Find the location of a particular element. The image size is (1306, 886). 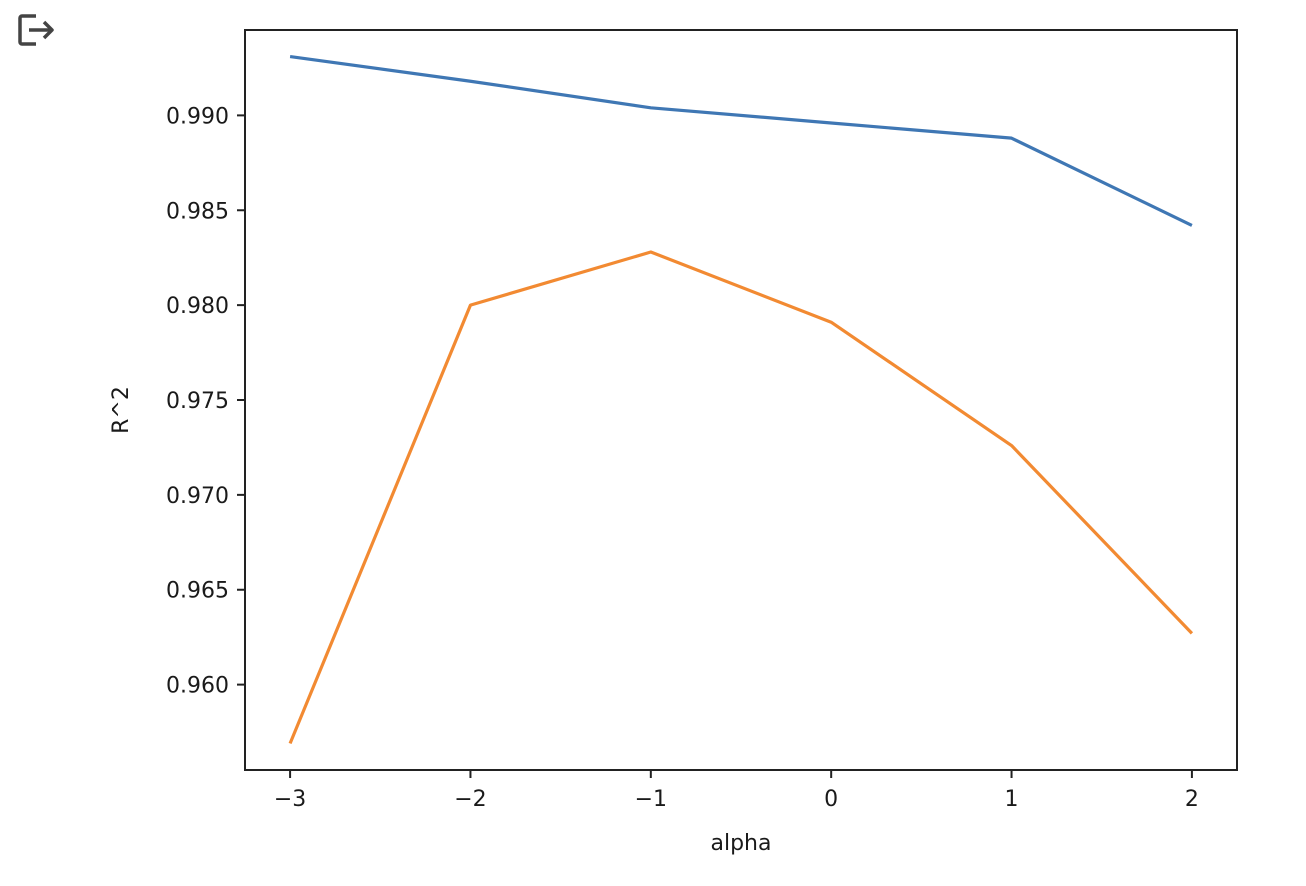

y-tick-label: 0.980 is located at coordinates (197, 306).